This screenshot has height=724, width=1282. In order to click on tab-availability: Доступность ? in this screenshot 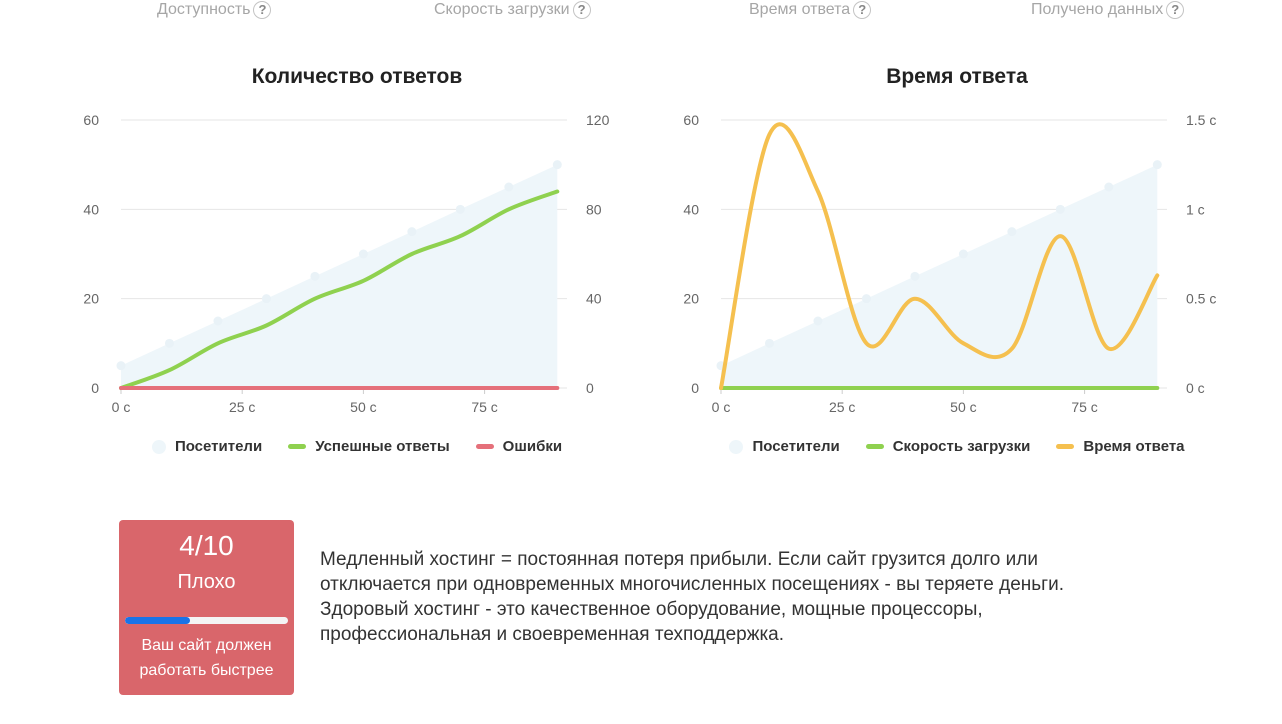, I will do `click(214, 10)`.